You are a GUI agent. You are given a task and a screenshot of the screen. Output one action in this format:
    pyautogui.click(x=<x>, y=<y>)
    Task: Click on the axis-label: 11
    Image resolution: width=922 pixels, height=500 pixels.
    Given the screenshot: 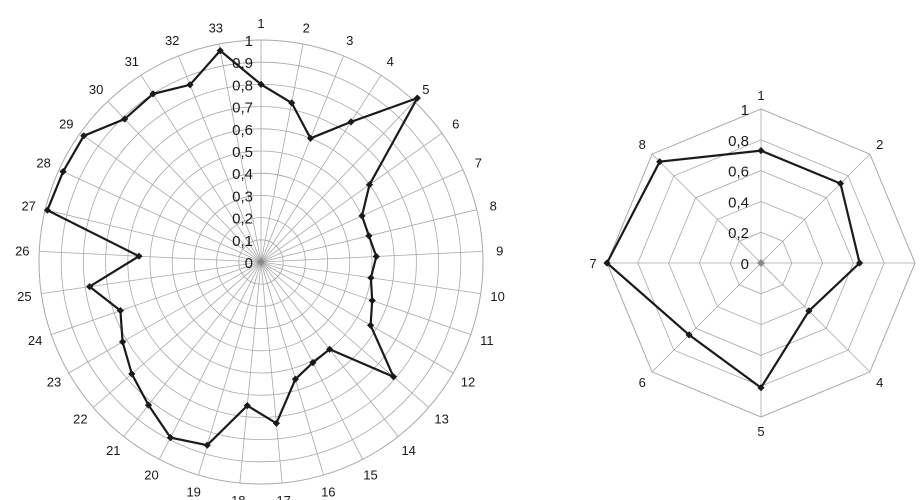 What is the action you would take?
    pyautogui.click(x=487, y=340)
    